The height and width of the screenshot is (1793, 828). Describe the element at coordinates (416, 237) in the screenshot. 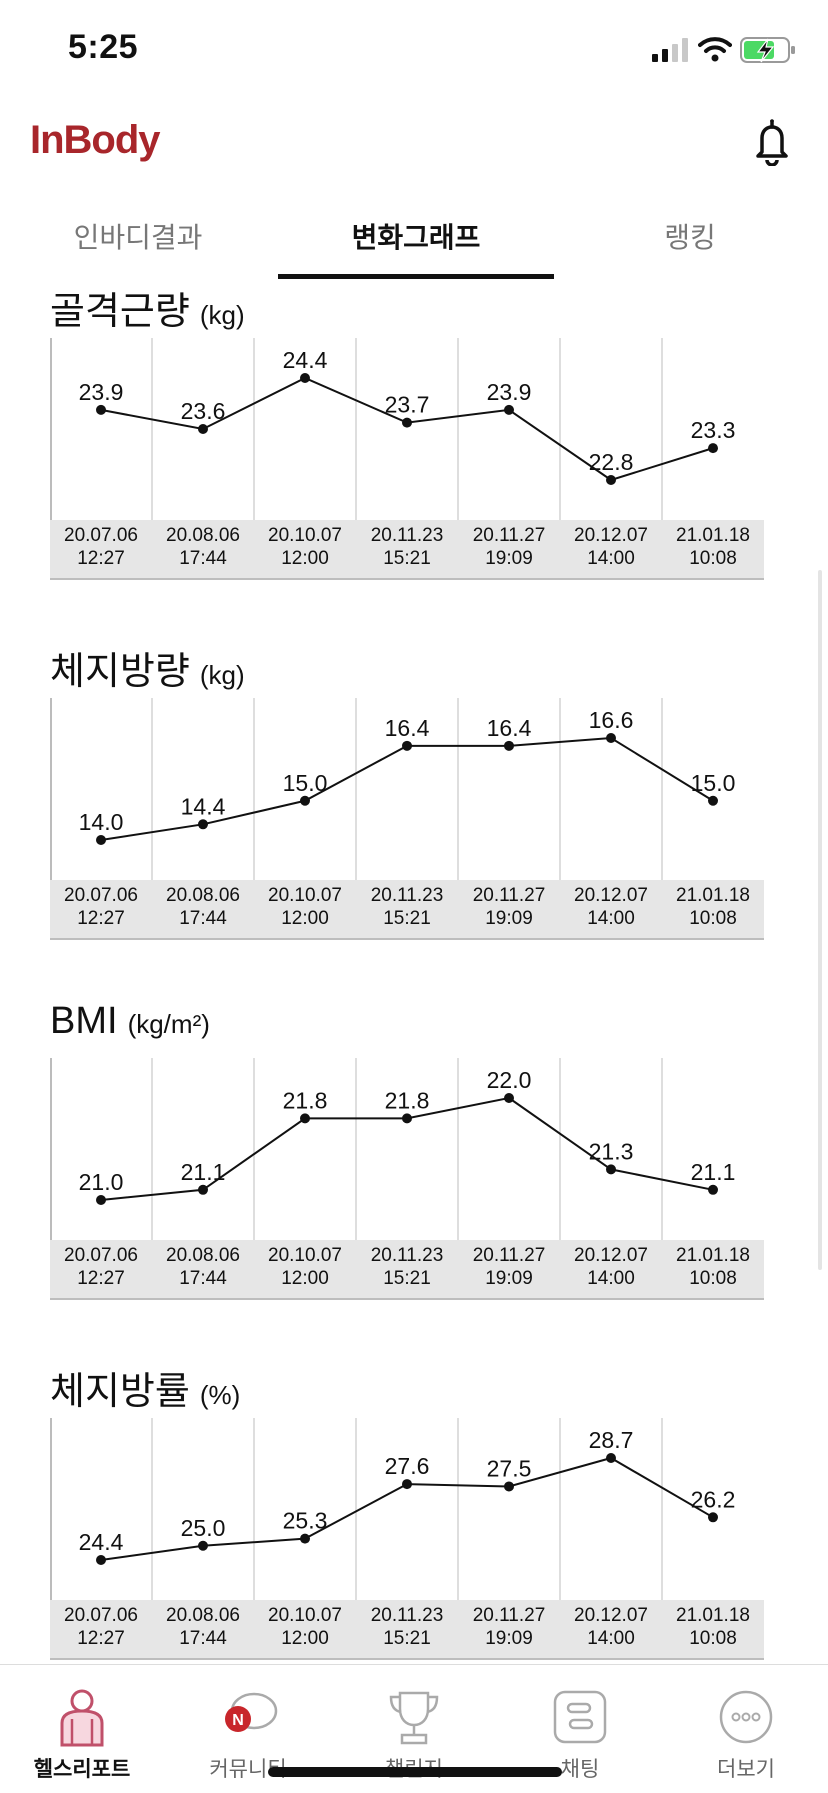

I see `tab-change-graph: 변화그래프` at that location.